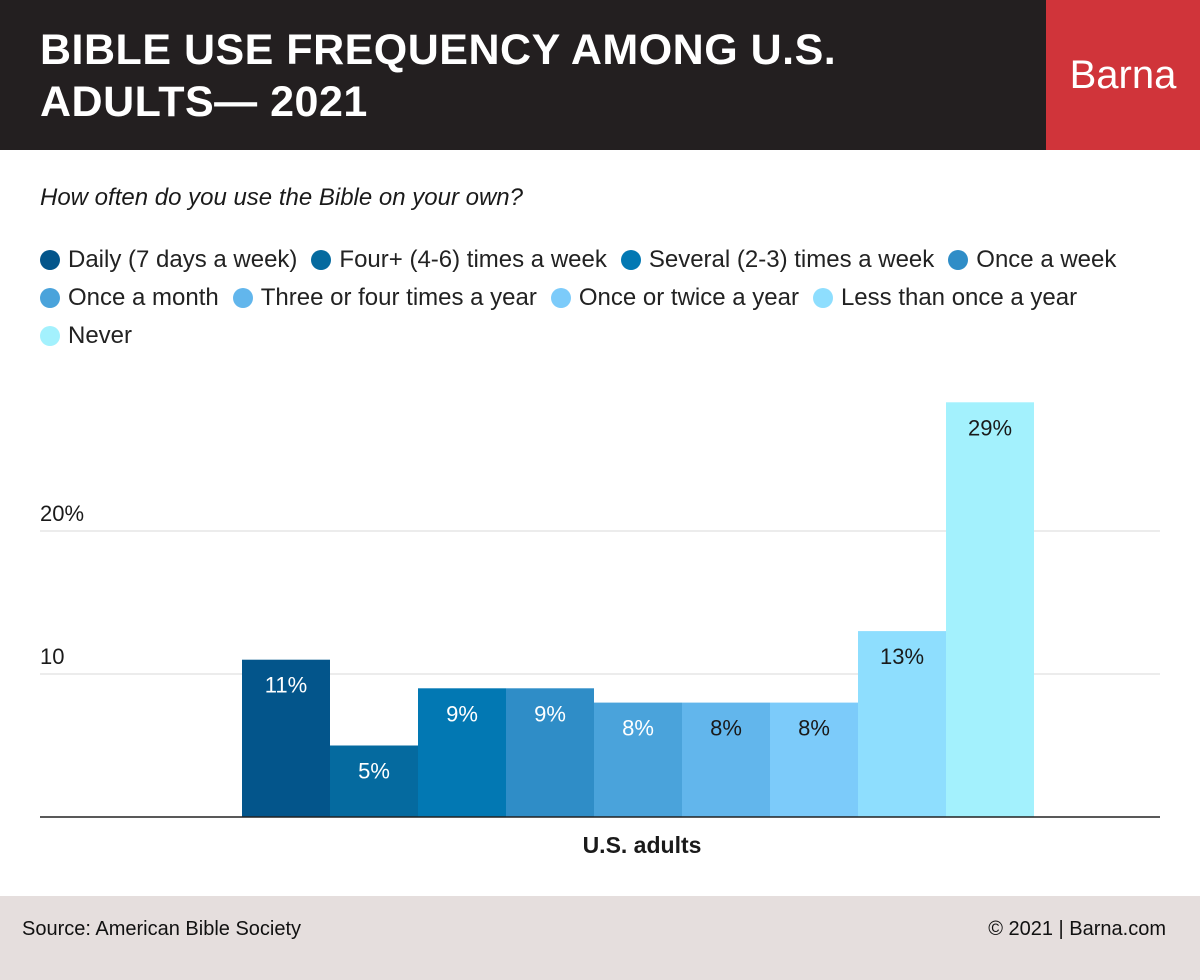 Image resolution: width=1200 pixels, height=980 pixels. I want to click on legend-label: Daily (7 days a week), so click(183, 259).